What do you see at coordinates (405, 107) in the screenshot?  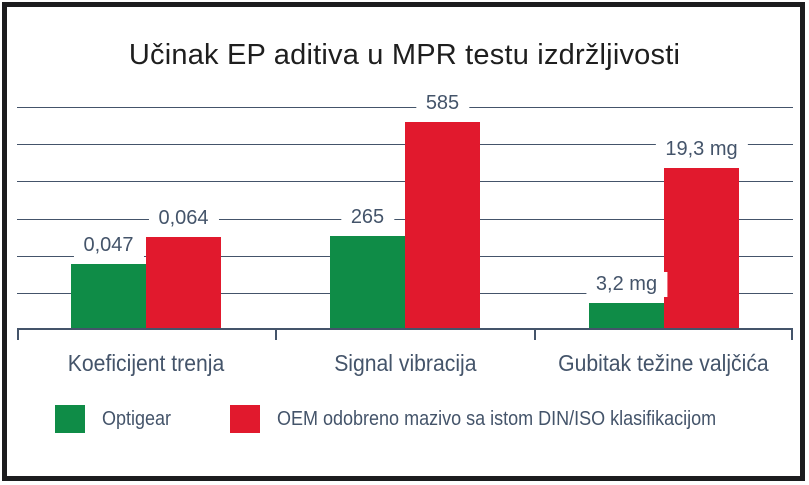 I see `gridline` at bounding box center [405, 107].